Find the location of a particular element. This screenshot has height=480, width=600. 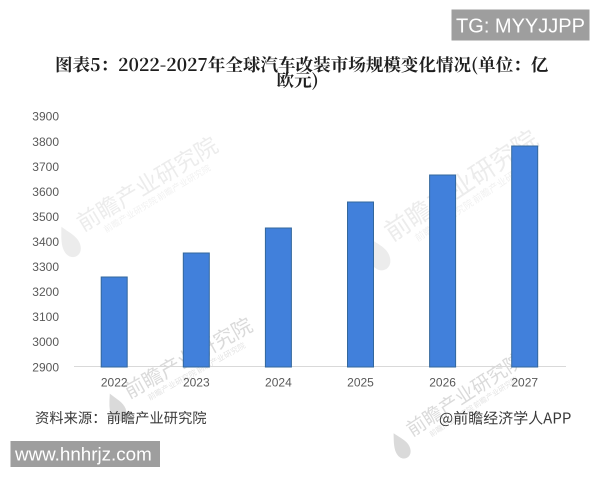

svg-text: 2025 is located at coordinates (360, 383).